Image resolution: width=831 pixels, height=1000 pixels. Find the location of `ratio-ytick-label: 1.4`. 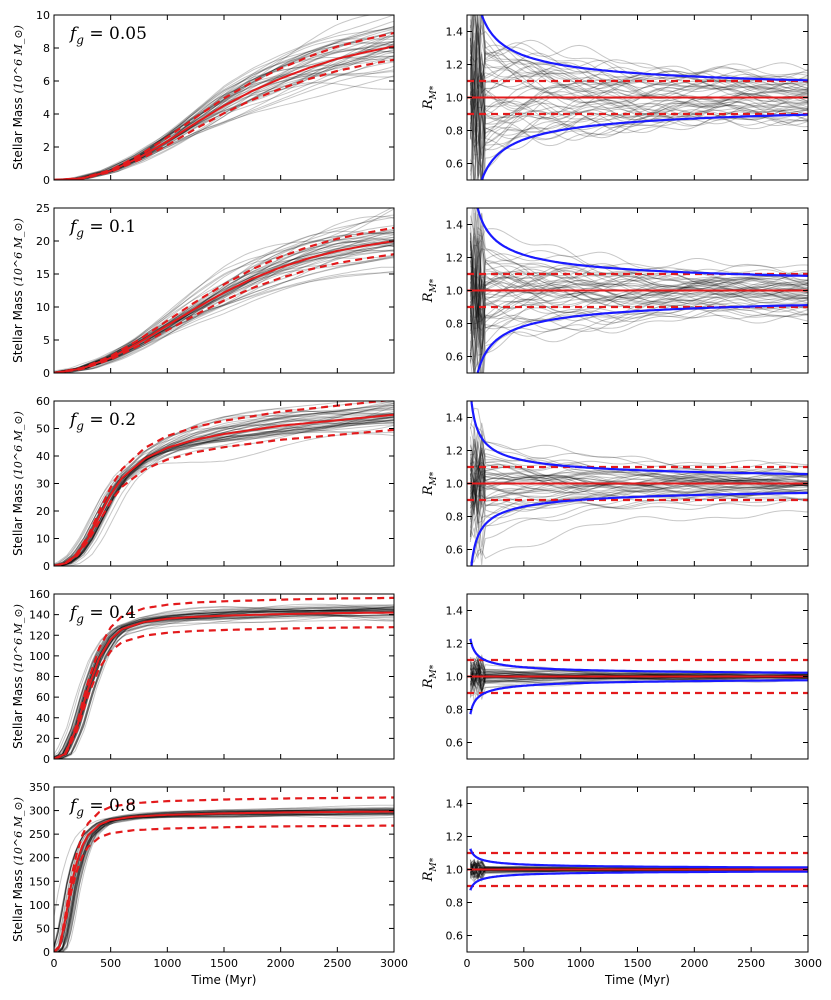

ratio-ytick-label: 1.4 is located at coordinates (455, 804).